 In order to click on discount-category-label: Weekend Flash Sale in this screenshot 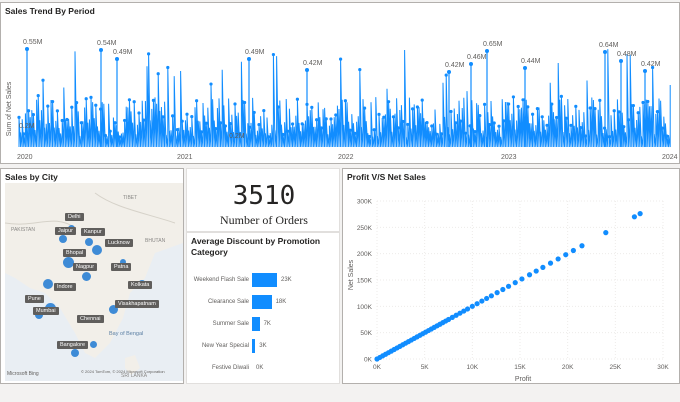, I will do `click(221, 280)`.